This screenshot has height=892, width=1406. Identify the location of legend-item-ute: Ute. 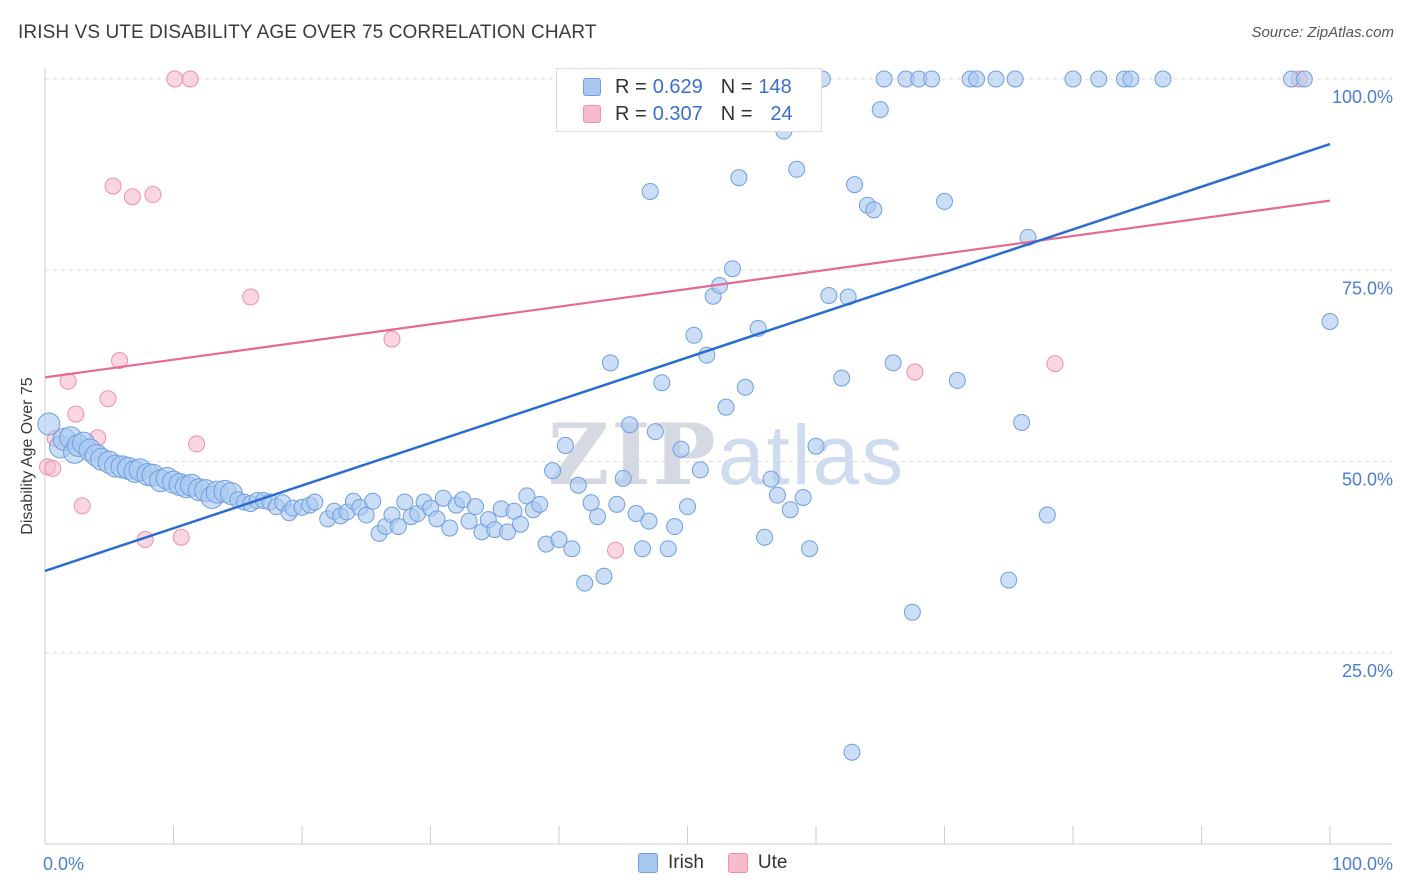
(757, 863).